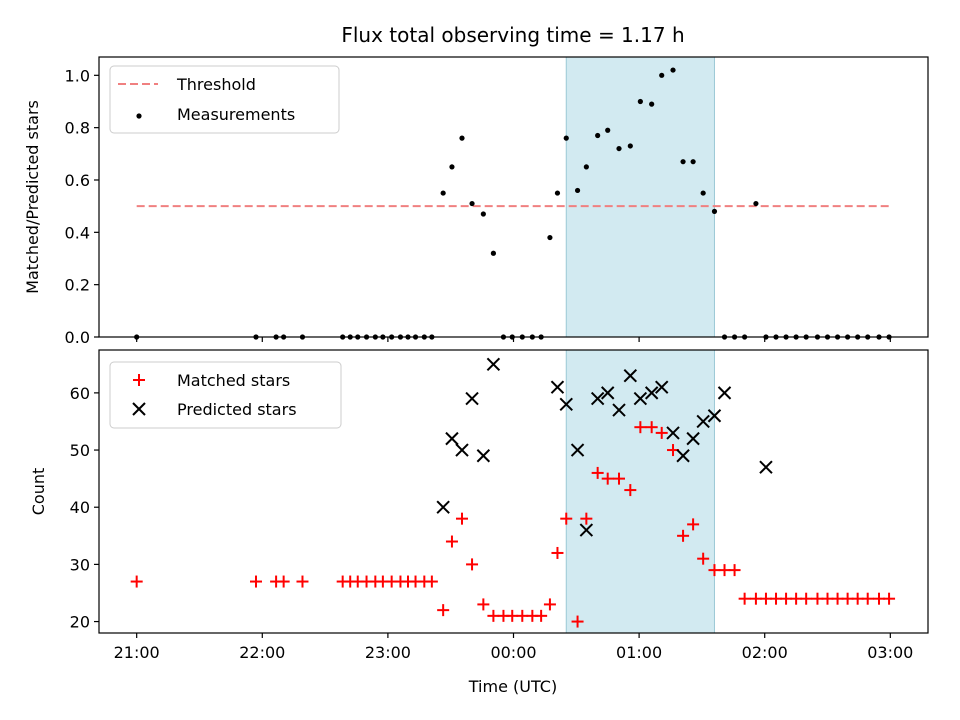 Image resolution: width=960 pixels, height=720 pixels. Describe the element at coordinates (216, 84) in the screenshot. I see `legend-threshold-label: Threshold` at that location.